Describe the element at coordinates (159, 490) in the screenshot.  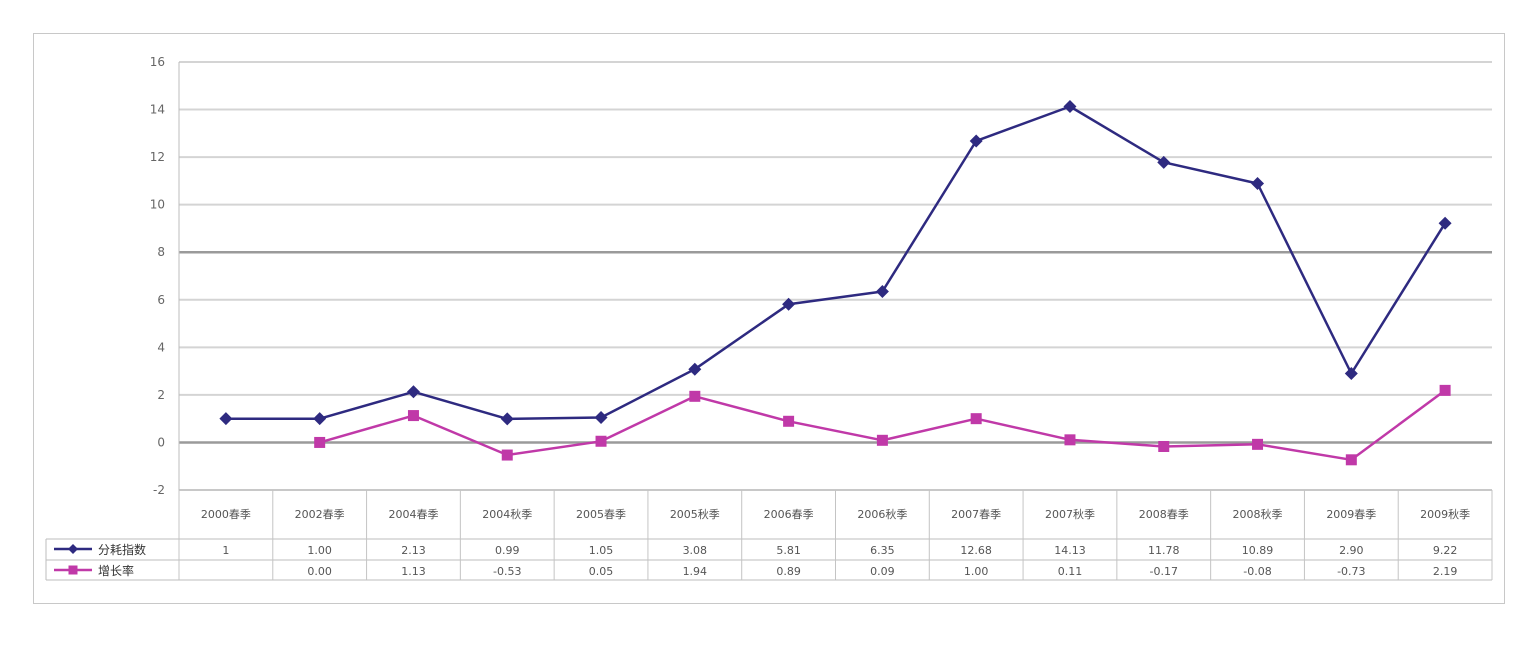
I see `y-tick-label: -2` at that location.